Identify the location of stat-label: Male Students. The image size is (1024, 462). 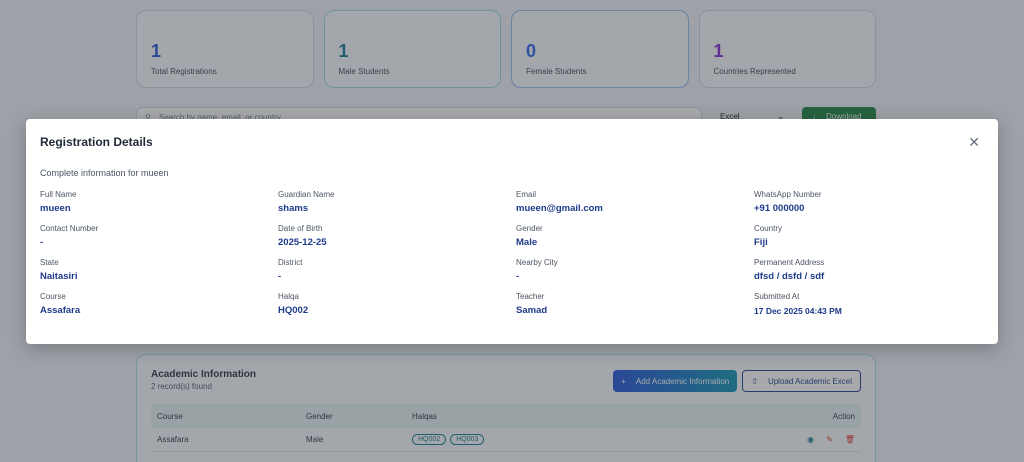
(364, 71).